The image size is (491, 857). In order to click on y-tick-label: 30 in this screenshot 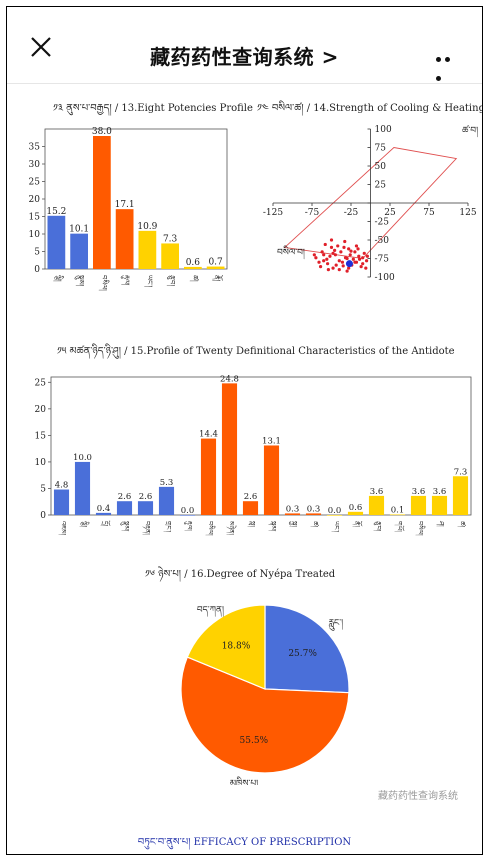, I will do `click(35, 165)`.